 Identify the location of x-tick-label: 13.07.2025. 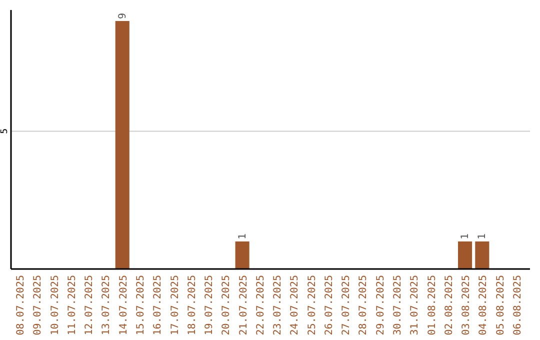
(106, 305).